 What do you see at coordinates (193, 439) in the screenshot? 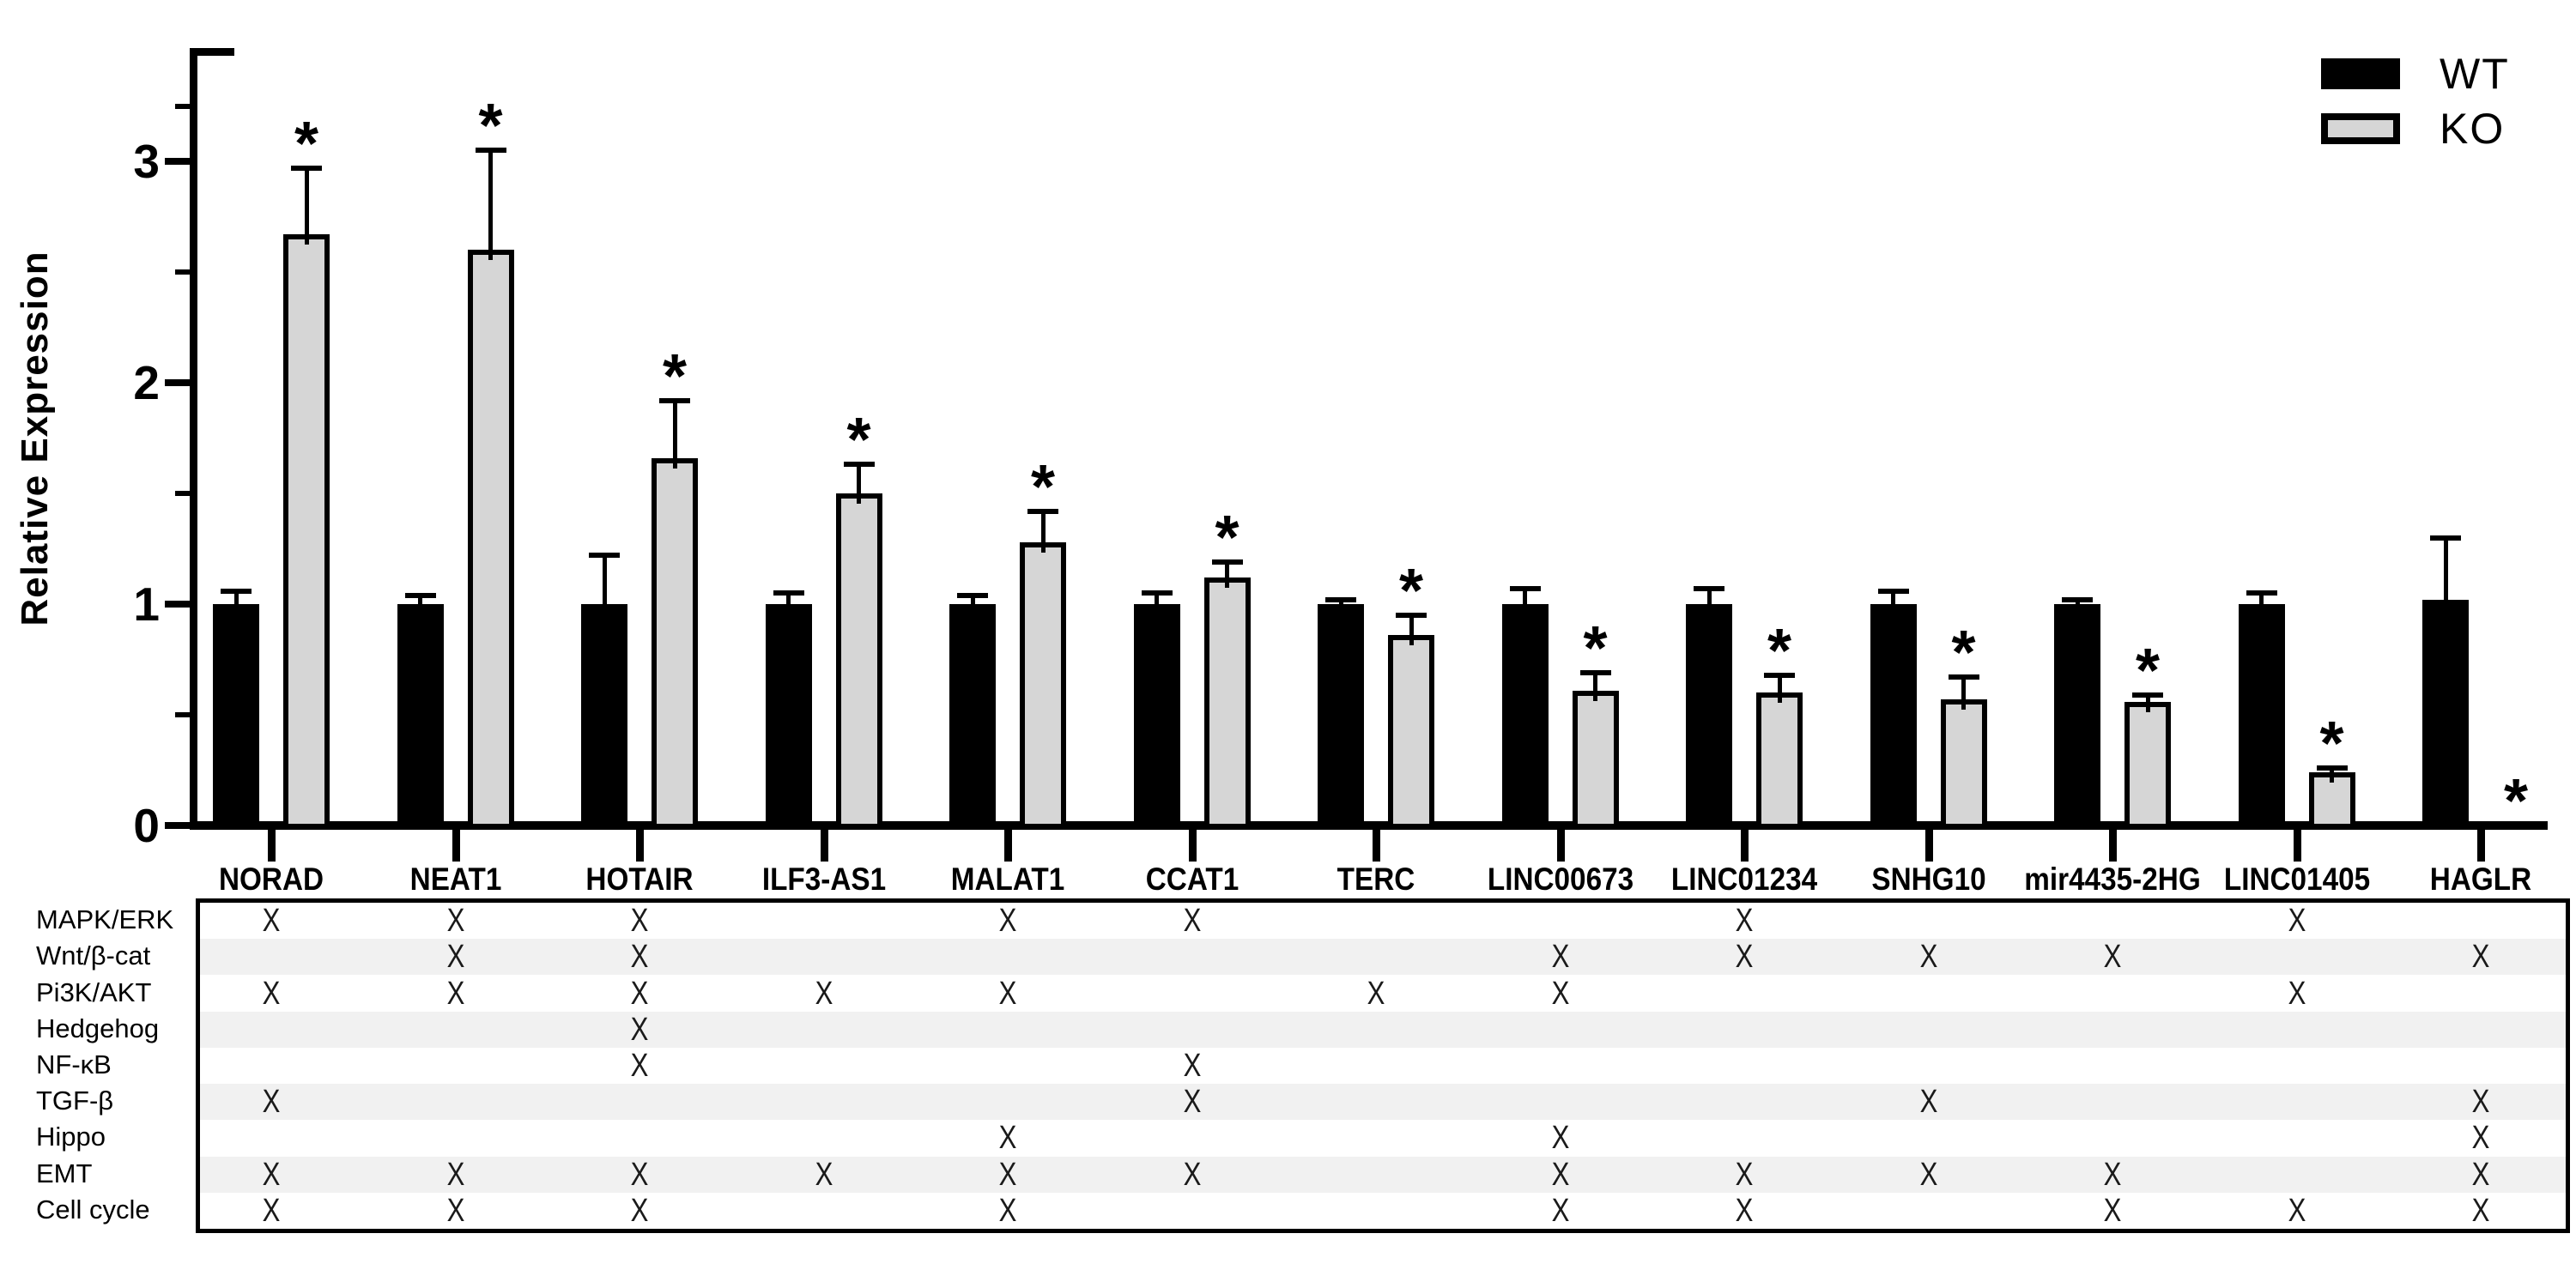
I see `y-axis-line` at bounding box center [193, 439].